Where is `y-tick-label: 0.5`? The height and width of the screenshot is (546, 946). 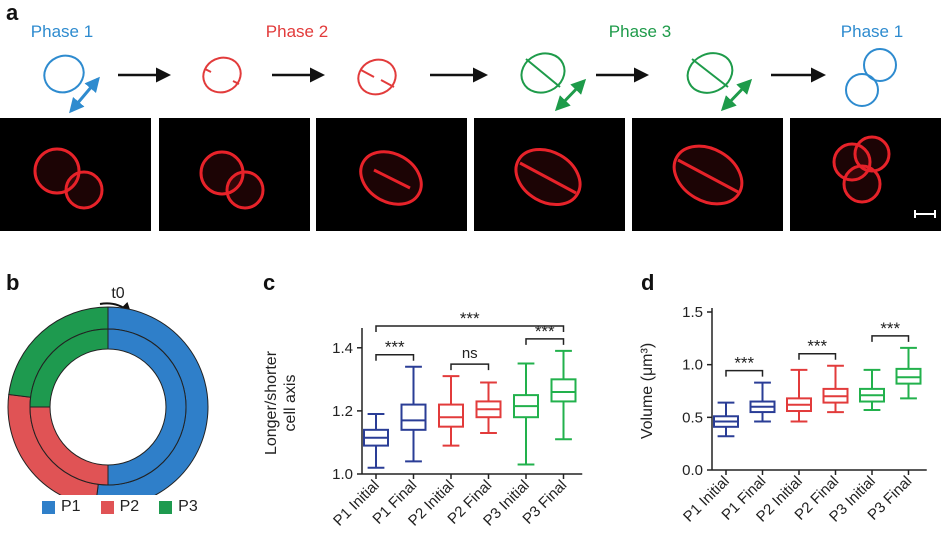 y-tick-label: 0.5 is located at coordinates (692, 417).